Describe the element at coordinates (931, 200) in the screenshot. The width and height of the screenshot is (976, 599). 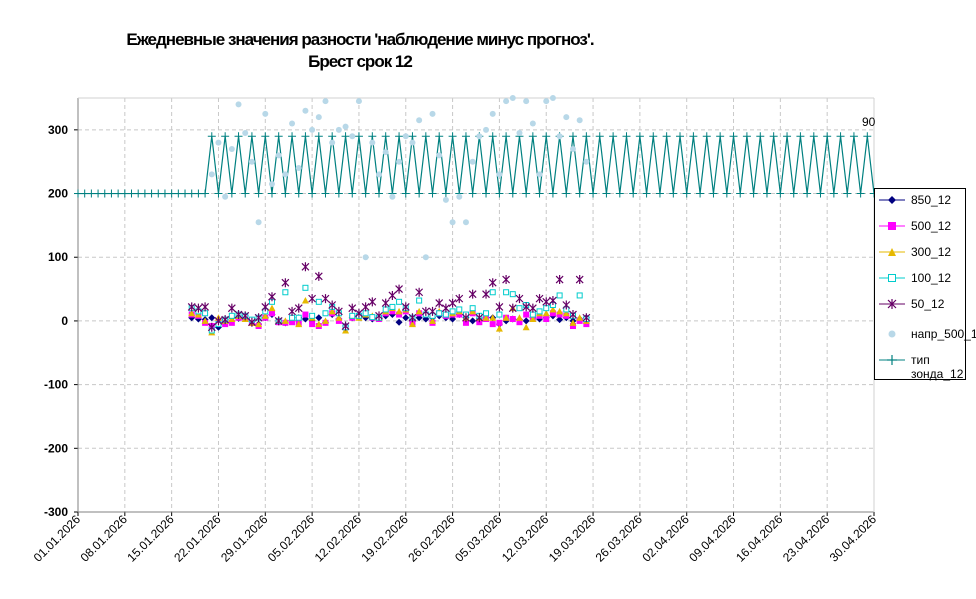
I see `legend-label: 850_12` at that location.